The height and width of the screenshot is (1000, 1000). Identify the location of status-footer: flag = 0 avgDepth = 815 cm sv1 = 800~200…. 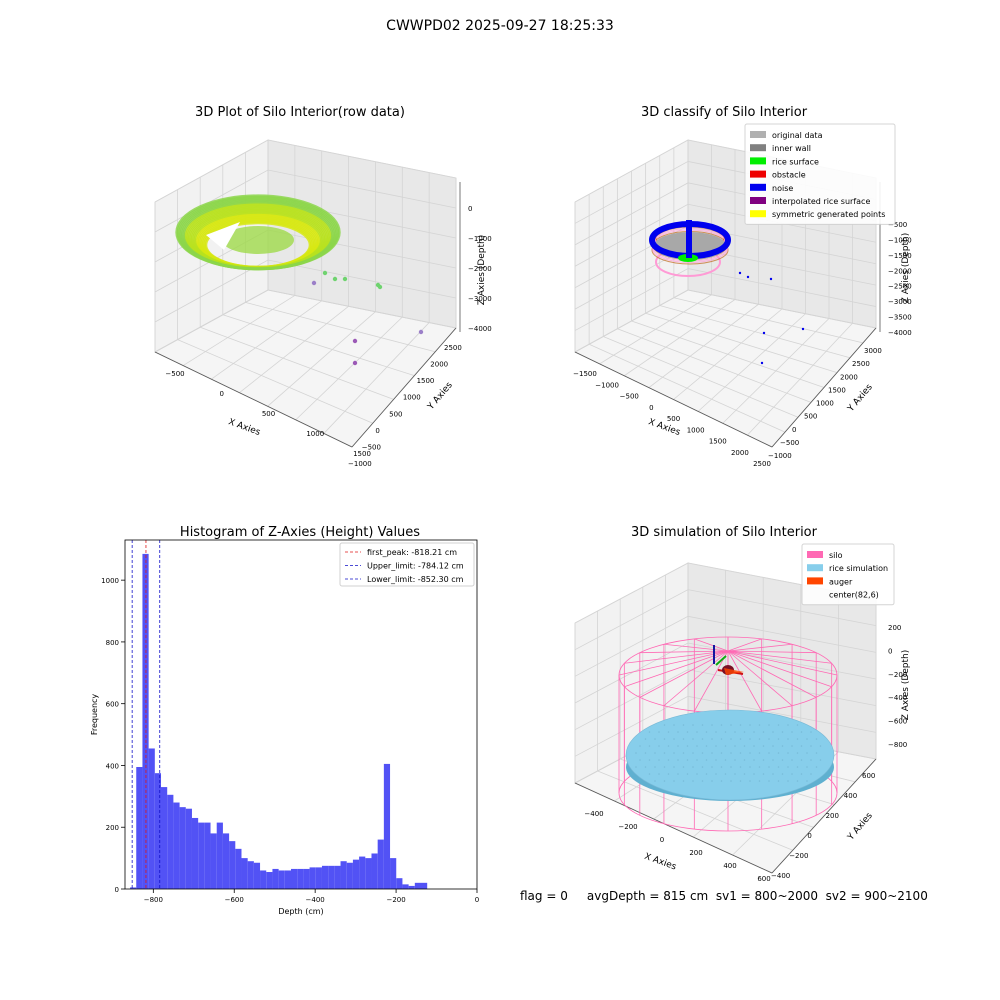
(724, 896).